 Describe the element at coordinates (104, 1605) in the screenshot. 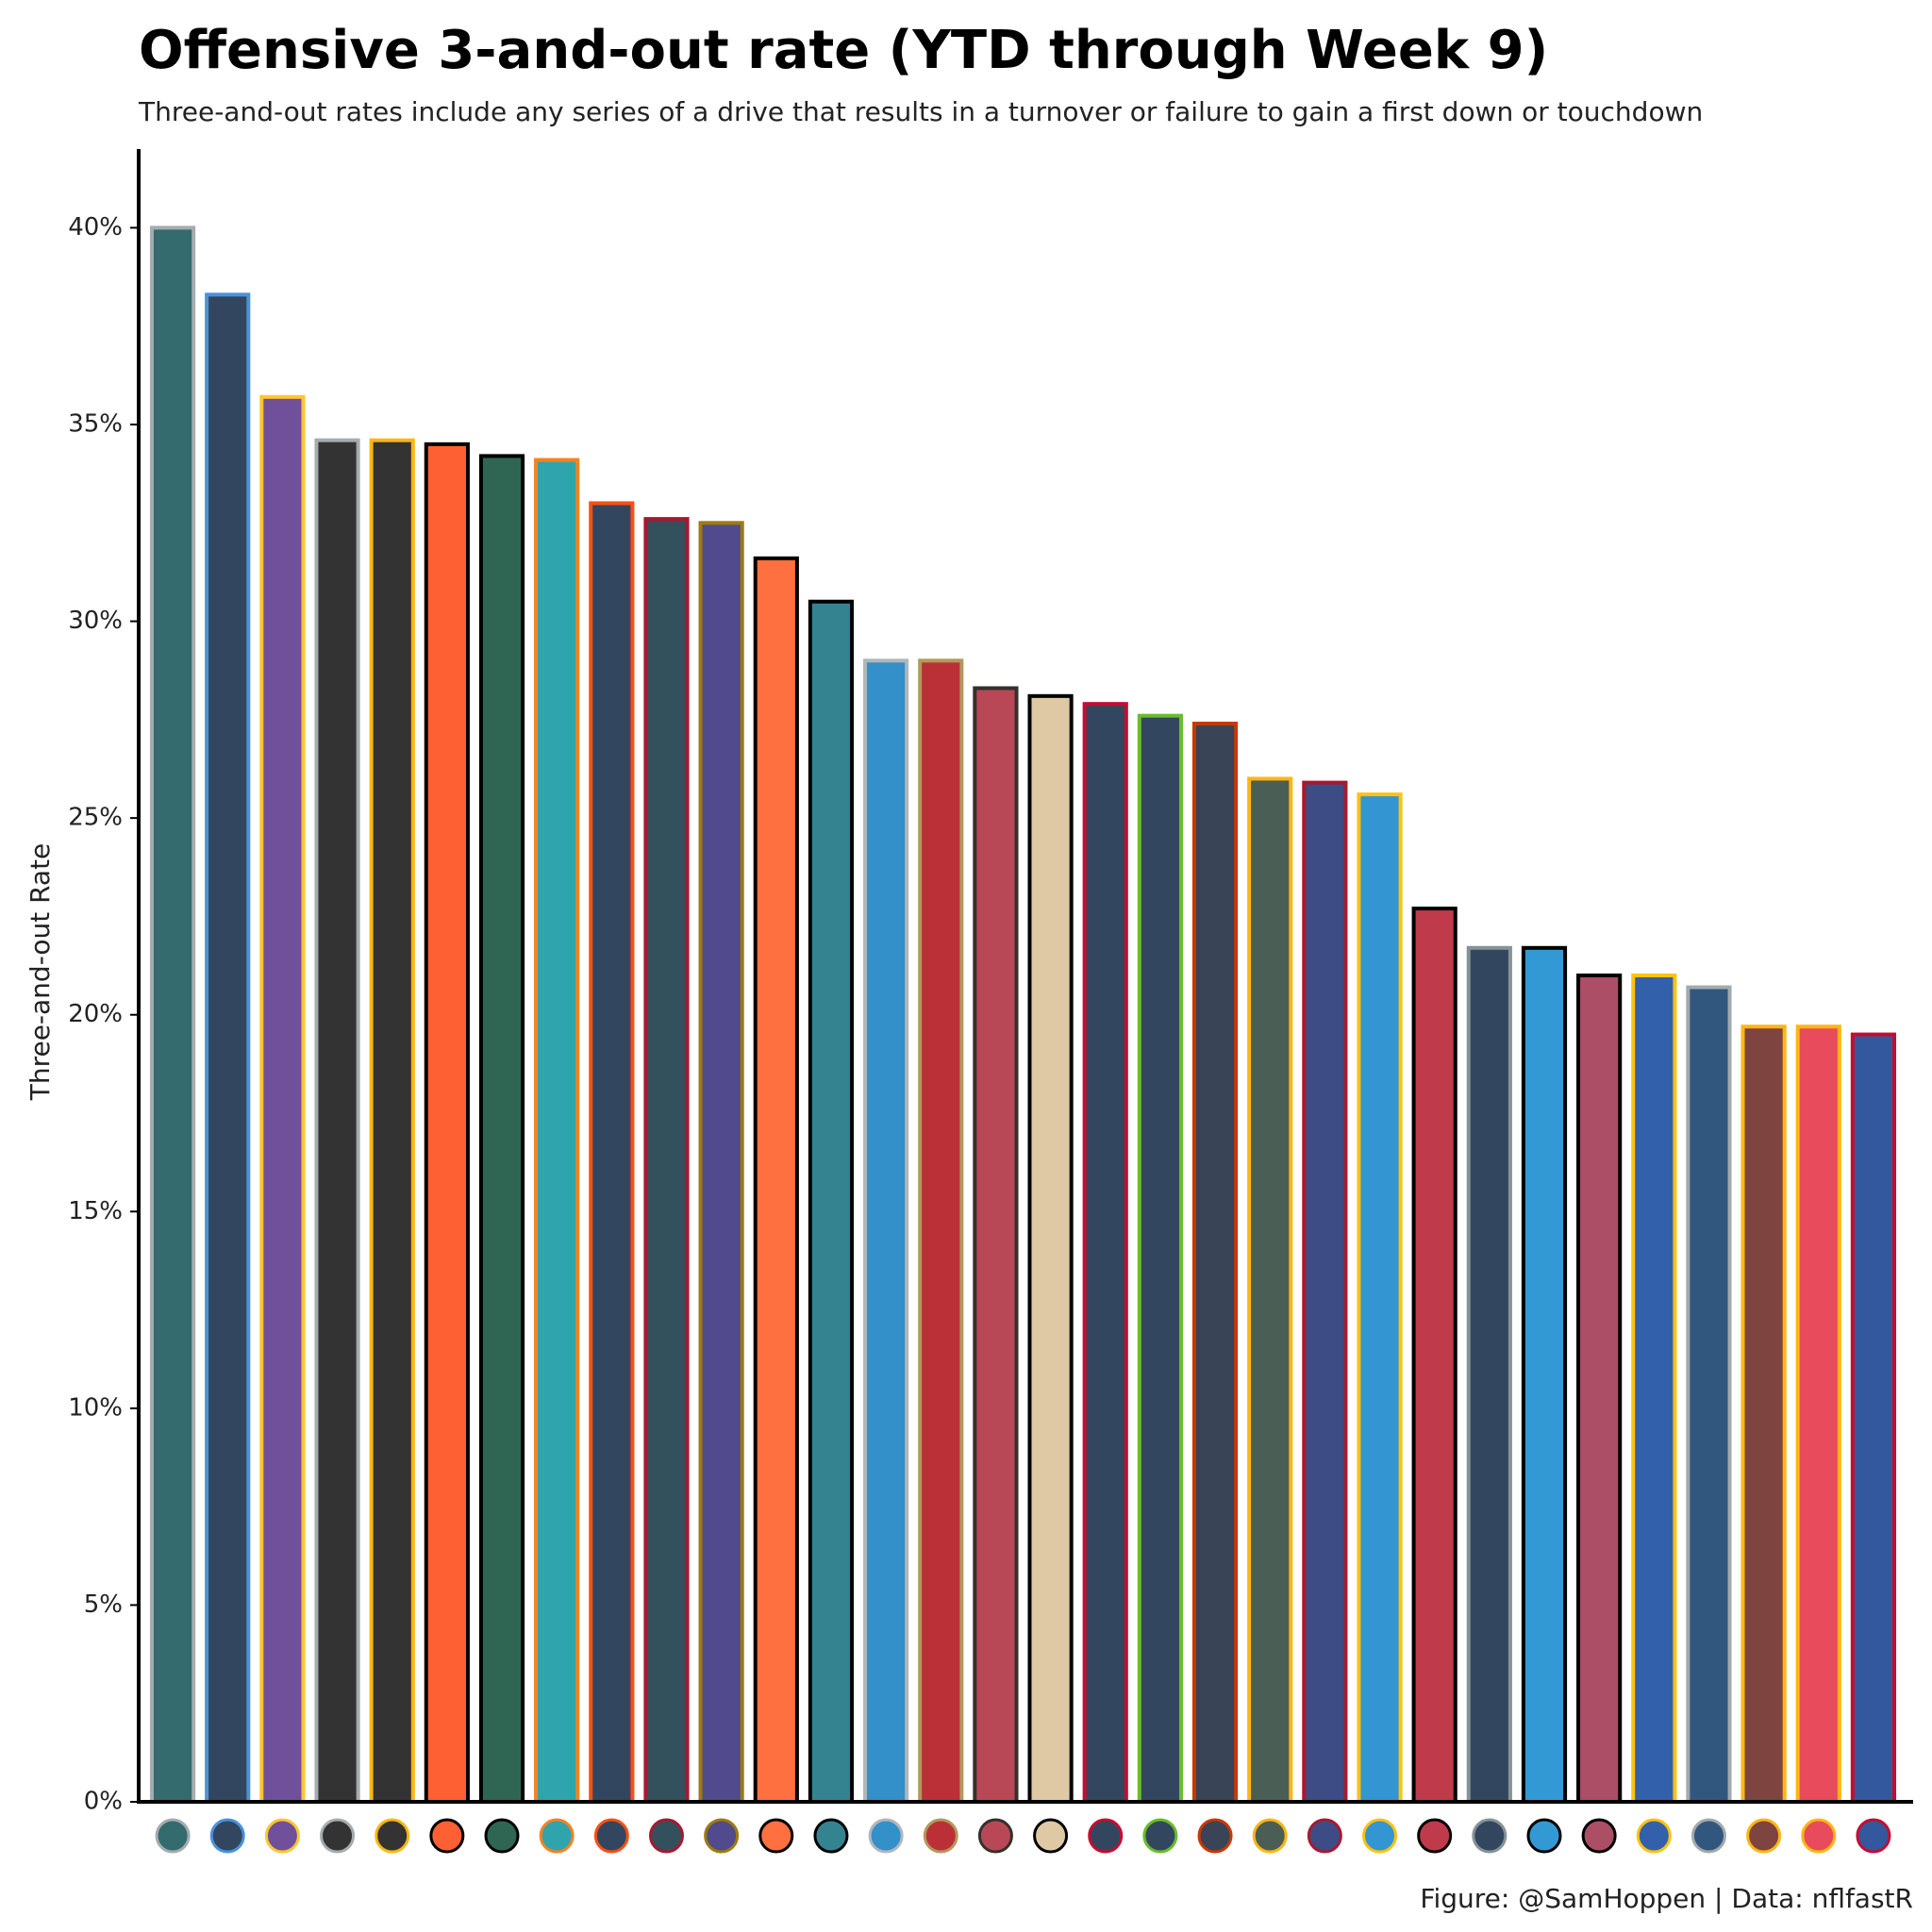

I see `y-tick-label: 5%` at that location.